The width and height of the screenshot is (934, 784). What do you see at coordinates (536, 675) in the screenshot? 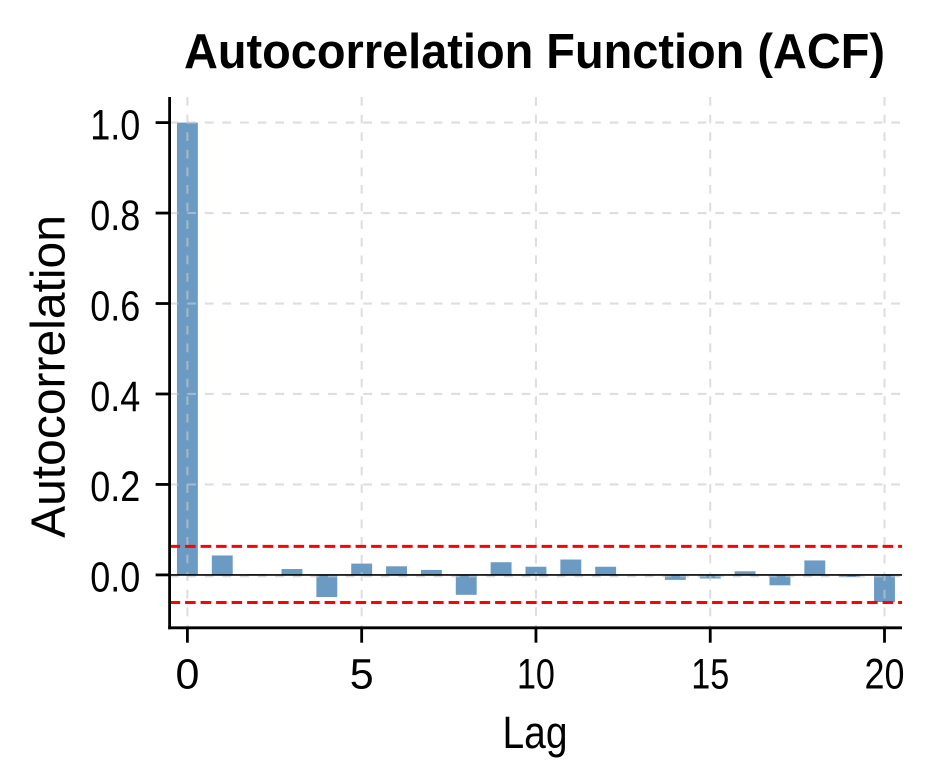
I see `svg-text: 10` at bounding box center [536, 675].